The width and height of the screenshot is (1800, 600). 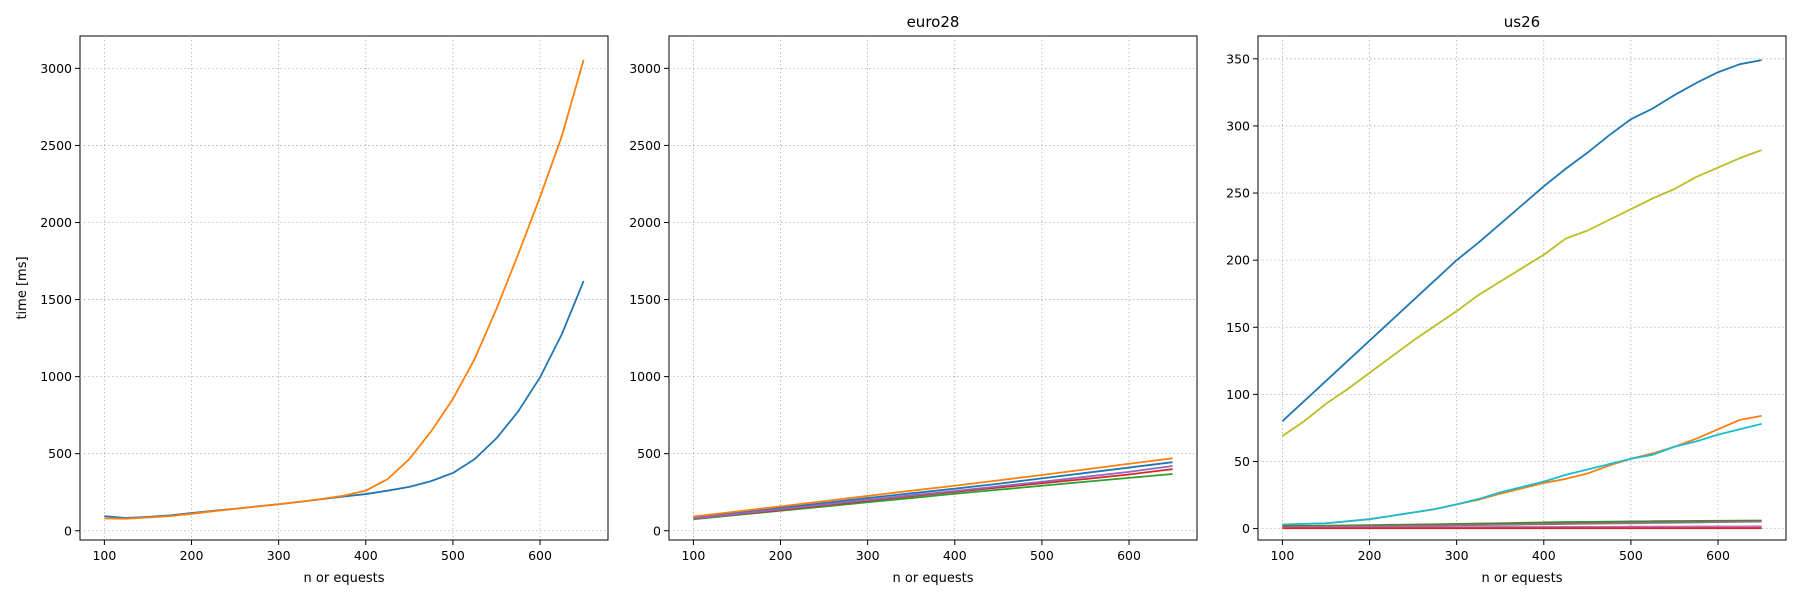 I want to click on y-tick-label: 100, so click(x=1238, y=394).